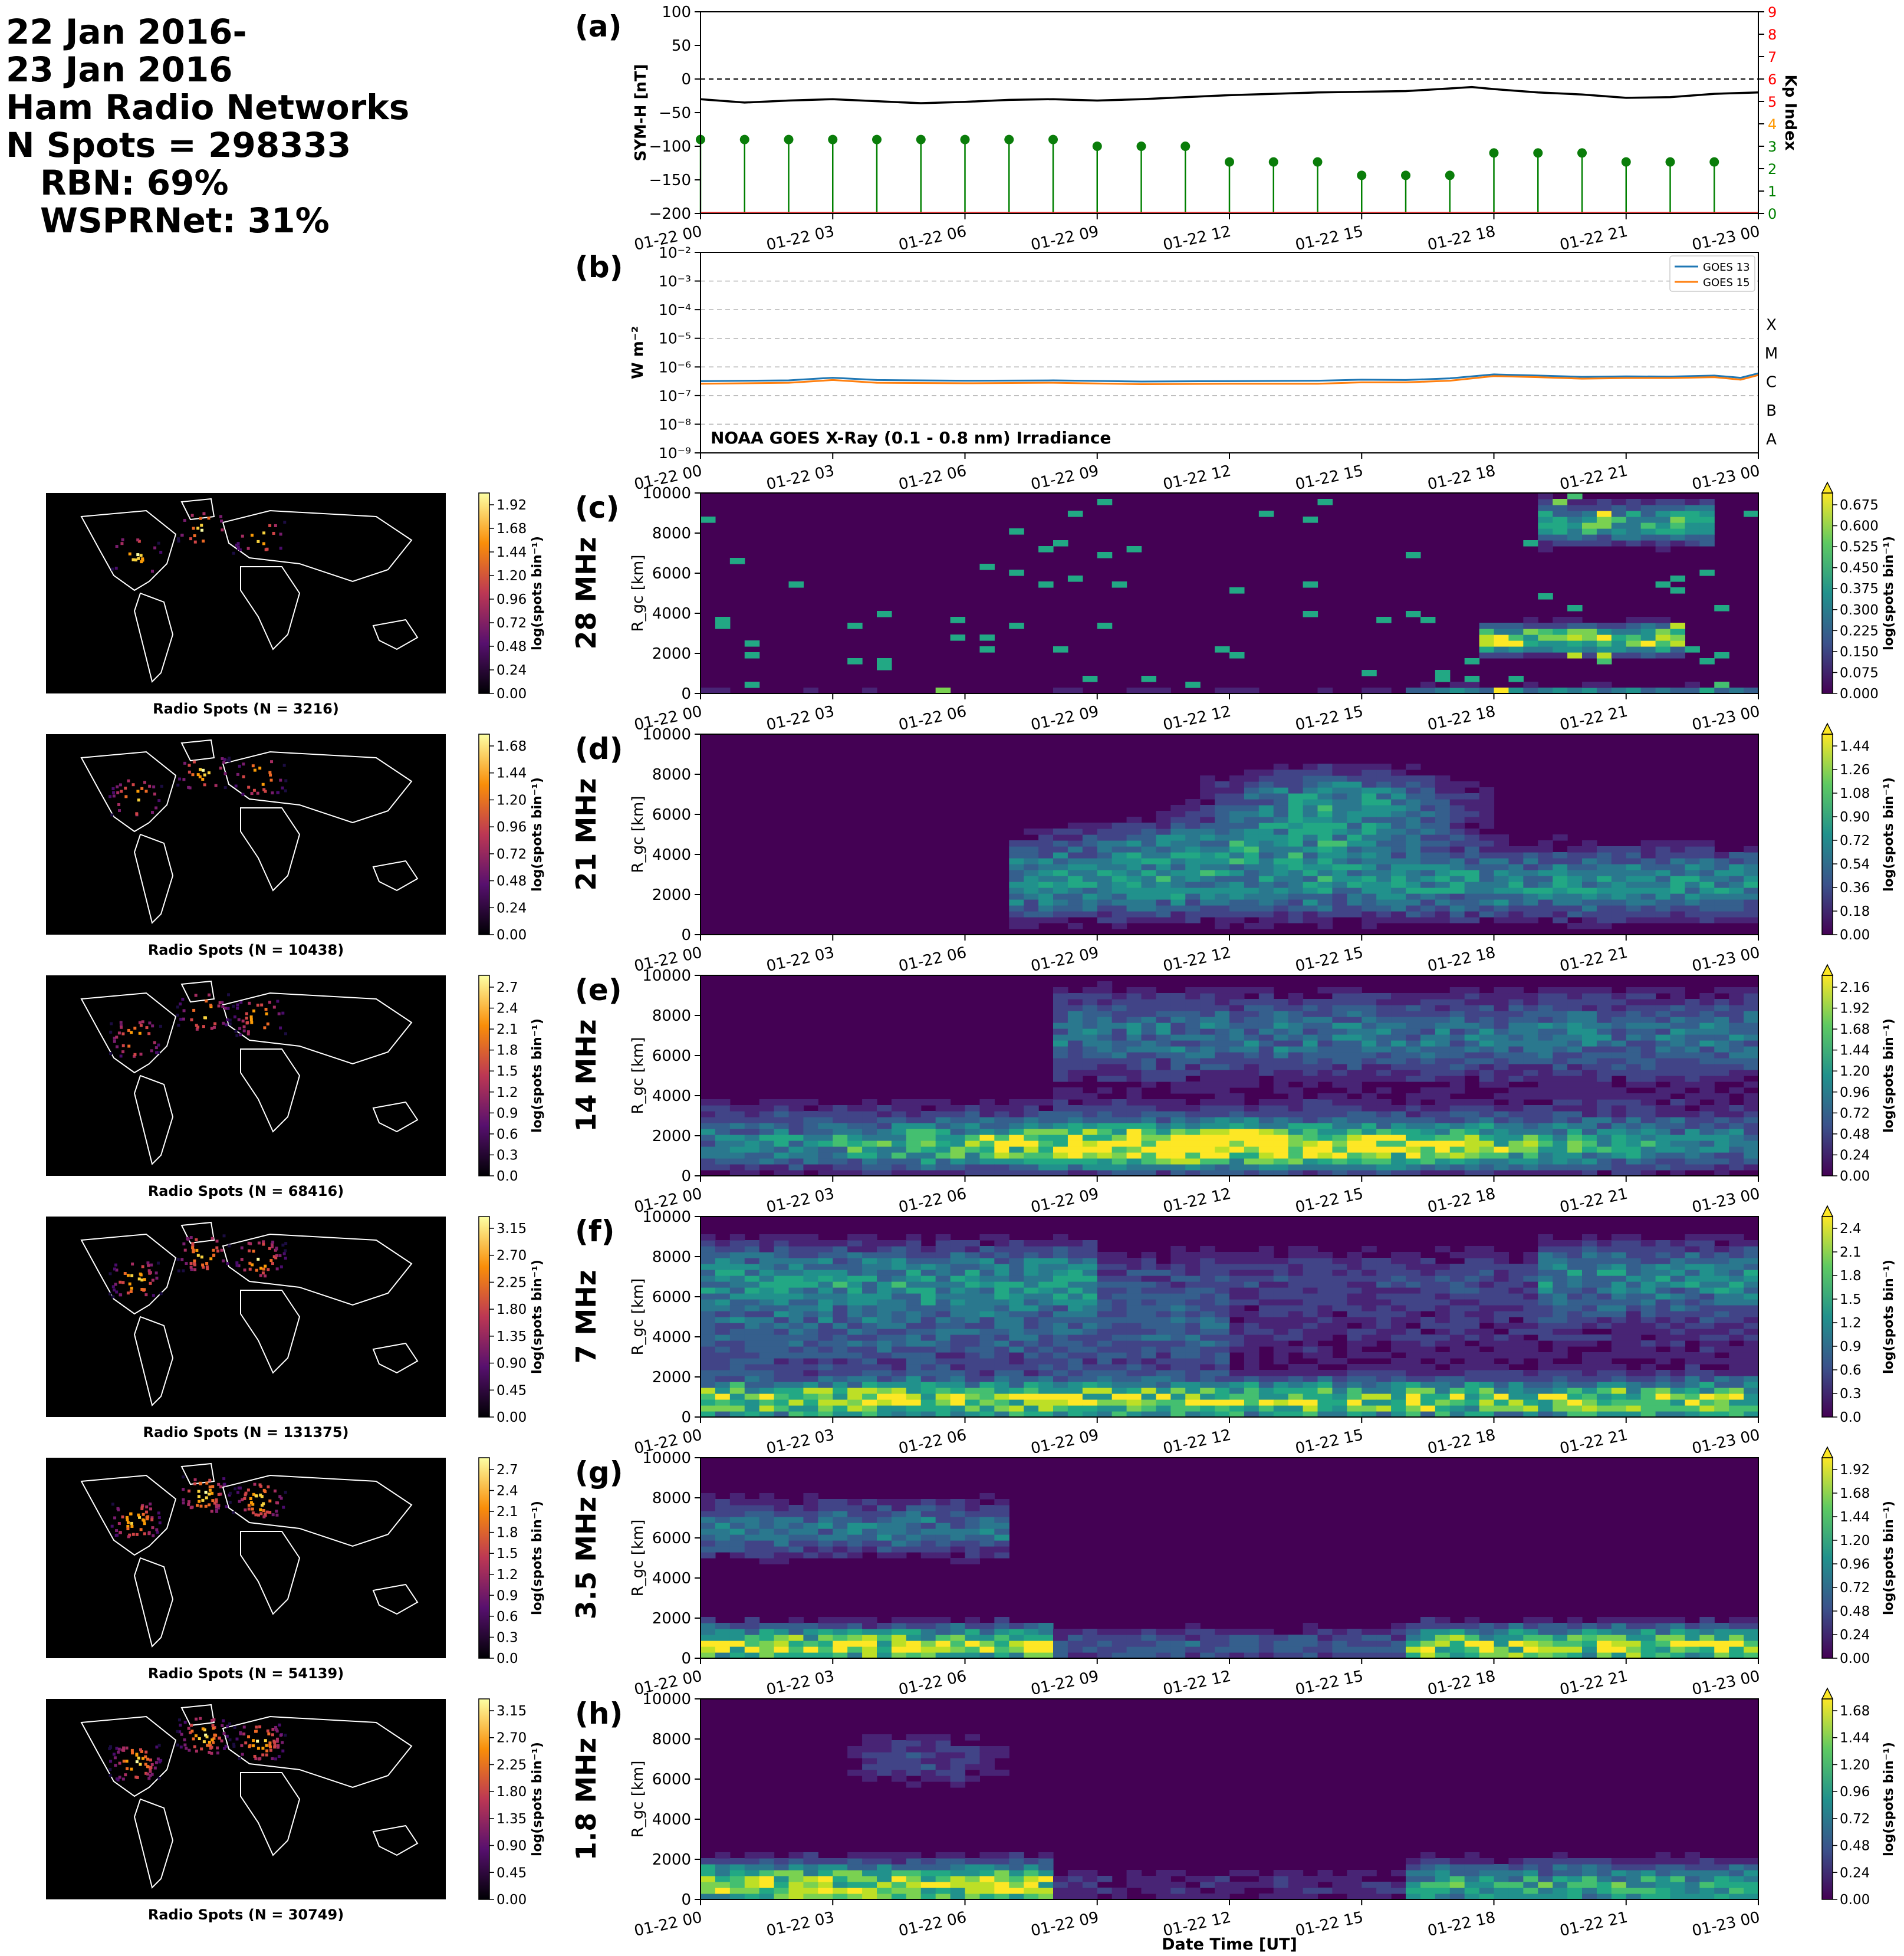  Describe the element at coordinates (671, 855) in the screenshot. I see `y-tick-label: 4000` at that location.